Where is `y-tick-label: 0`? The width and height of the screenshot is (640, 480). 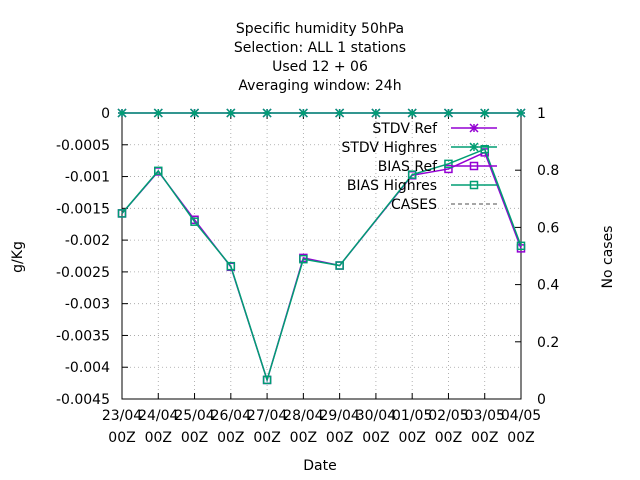
y-tick-label: 0 is located at coordinates (105, 114).